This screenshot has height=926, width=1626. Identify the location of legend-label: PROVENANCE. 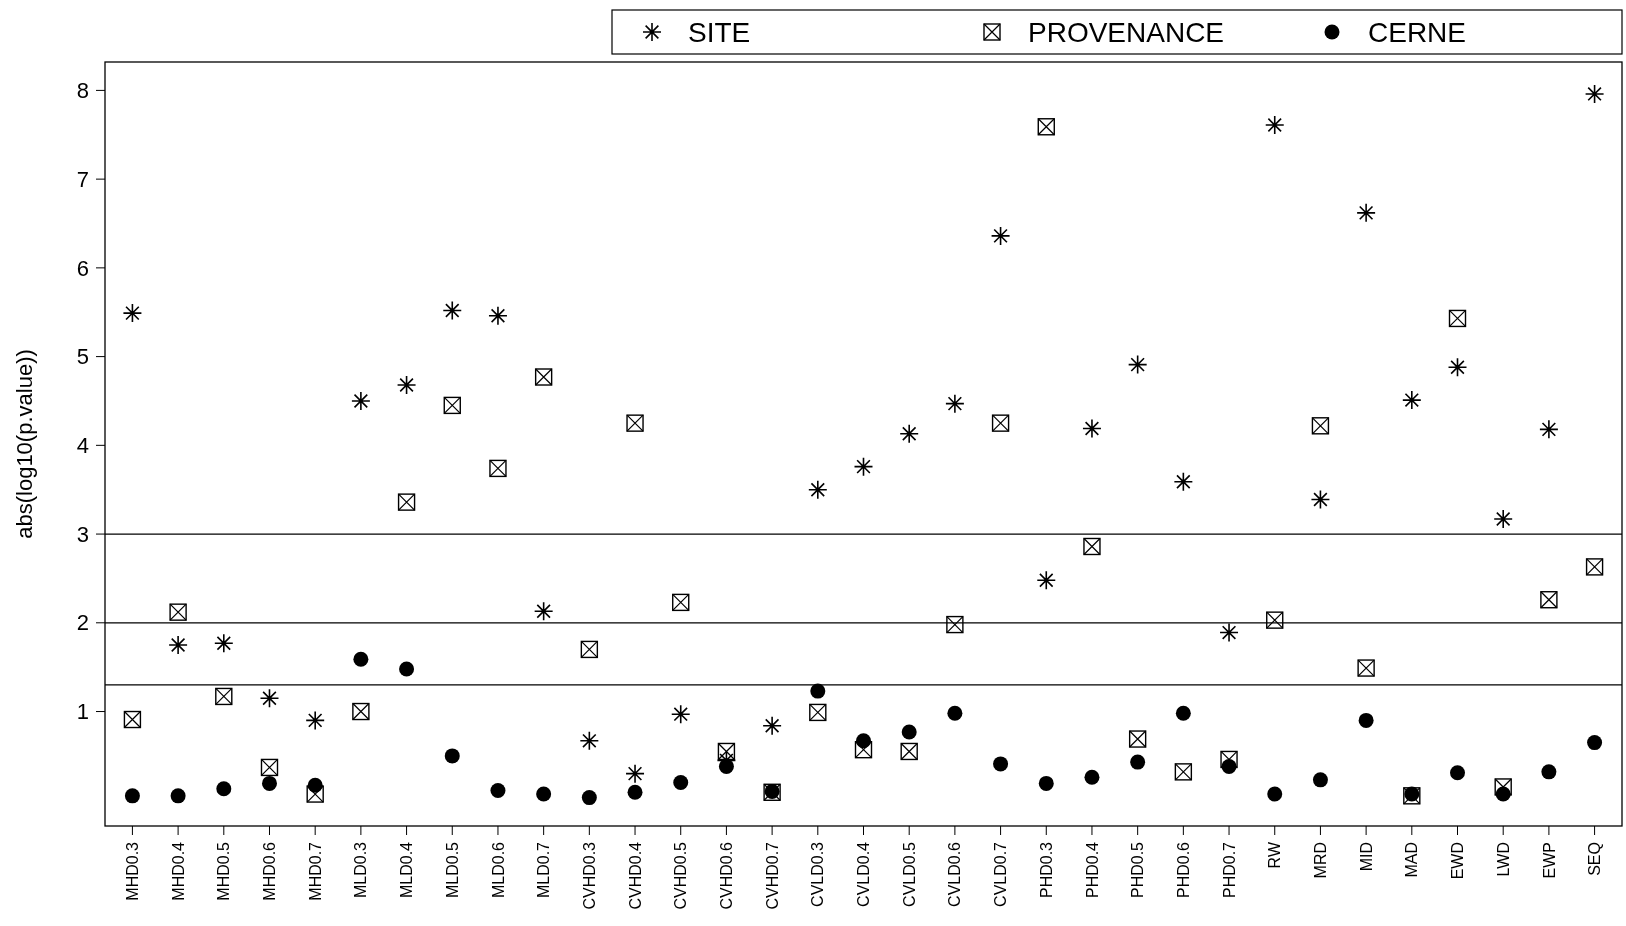
(1126, 32).